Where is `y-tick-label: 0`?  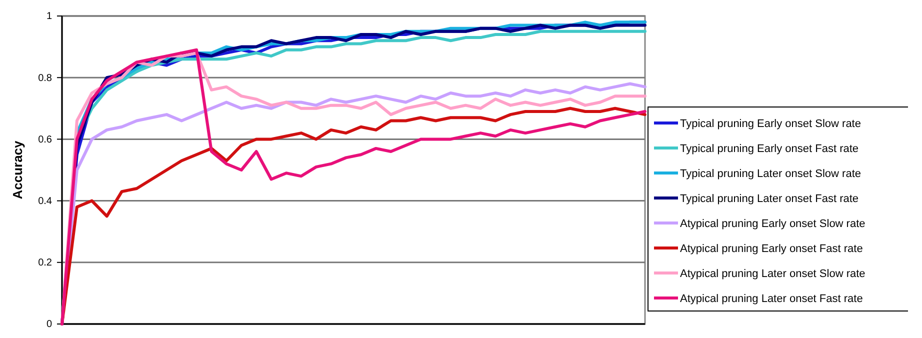
y-tick-label: 0 is located at coordinates (49, 324).